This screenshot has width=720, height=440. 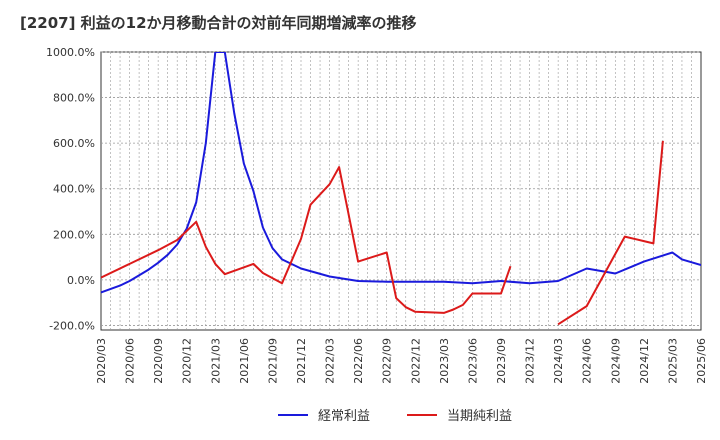 I want to click on legend: 経常利益 当期純利益, so click(x=395, y=416).